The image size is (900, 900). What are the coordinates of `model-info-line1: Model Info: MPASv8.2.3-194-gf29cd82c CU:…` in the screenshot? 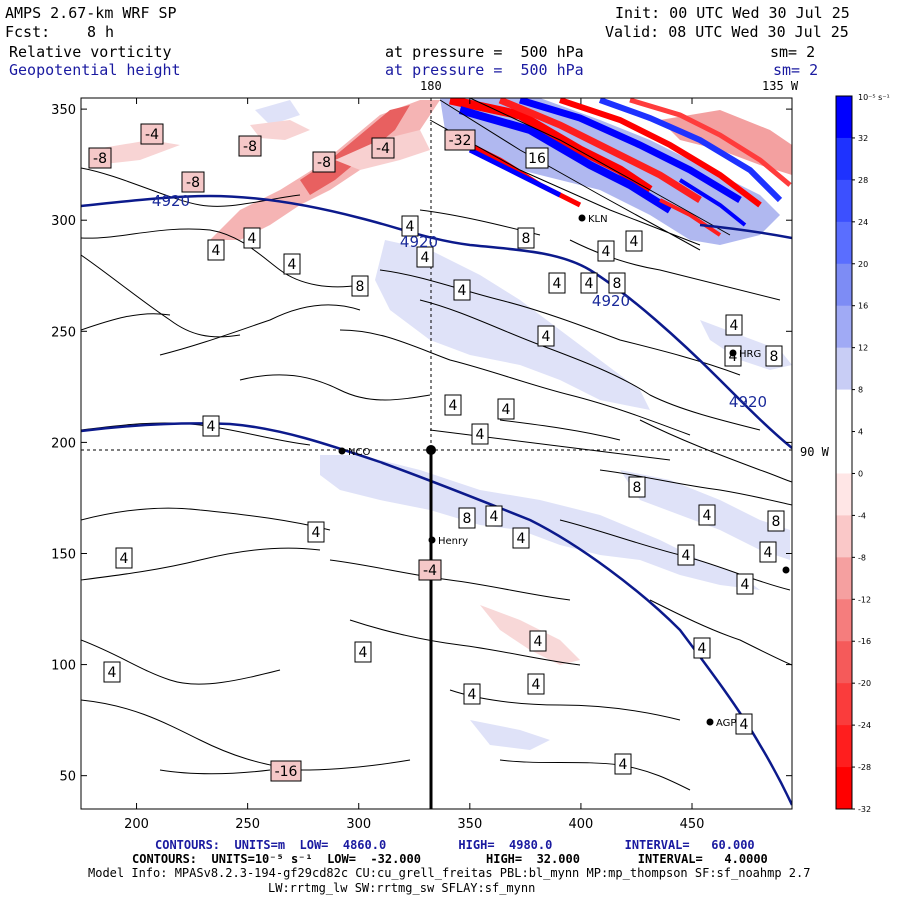 It's located at (449, 873).